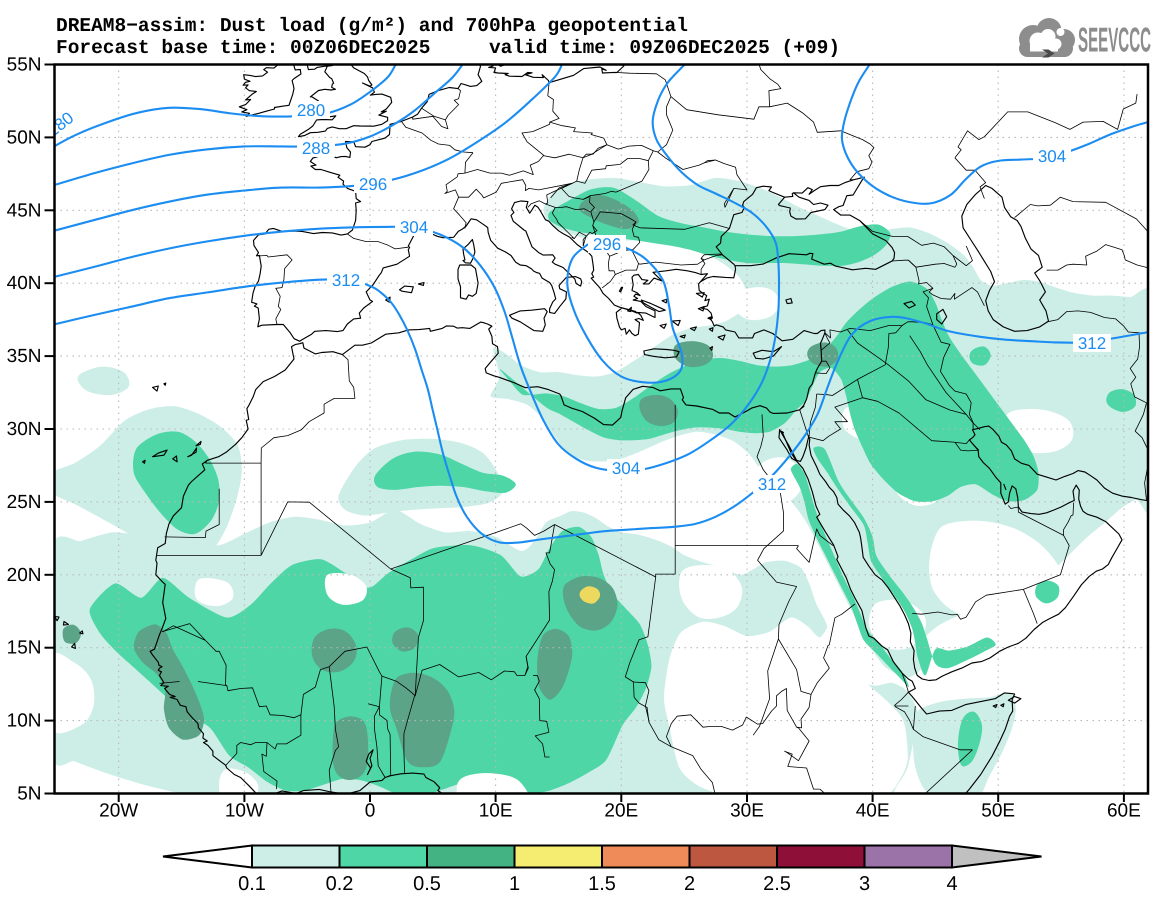 This screenshot has height=907, width=1165. Describe the element at coordinates (621, 811) in the screenshot. I see `svg-text: 20E` at that location.